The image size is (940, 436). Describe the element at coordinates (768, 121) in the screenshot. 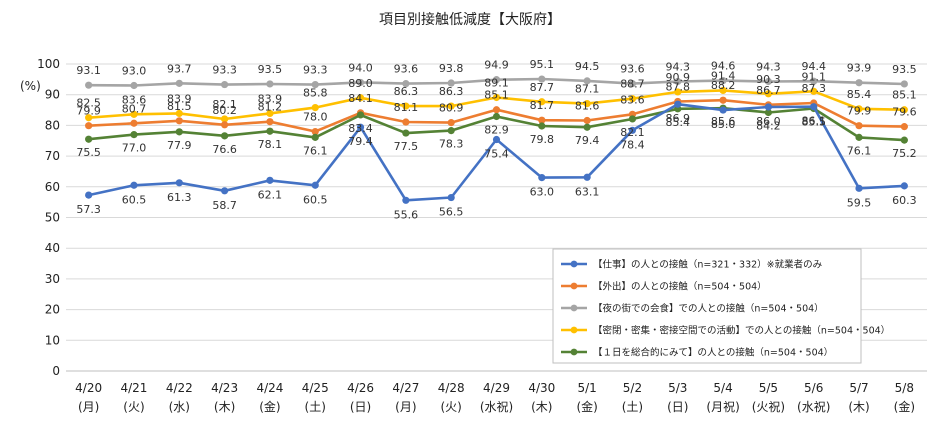

I see `data-label: 86.0` at that location.